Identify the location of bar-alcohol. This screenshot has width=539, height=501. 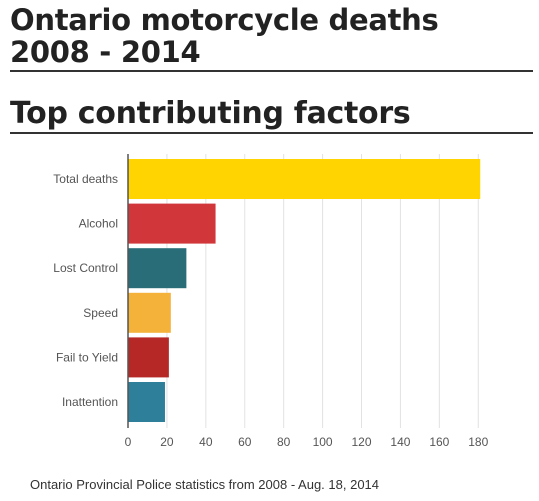
(172, 223).